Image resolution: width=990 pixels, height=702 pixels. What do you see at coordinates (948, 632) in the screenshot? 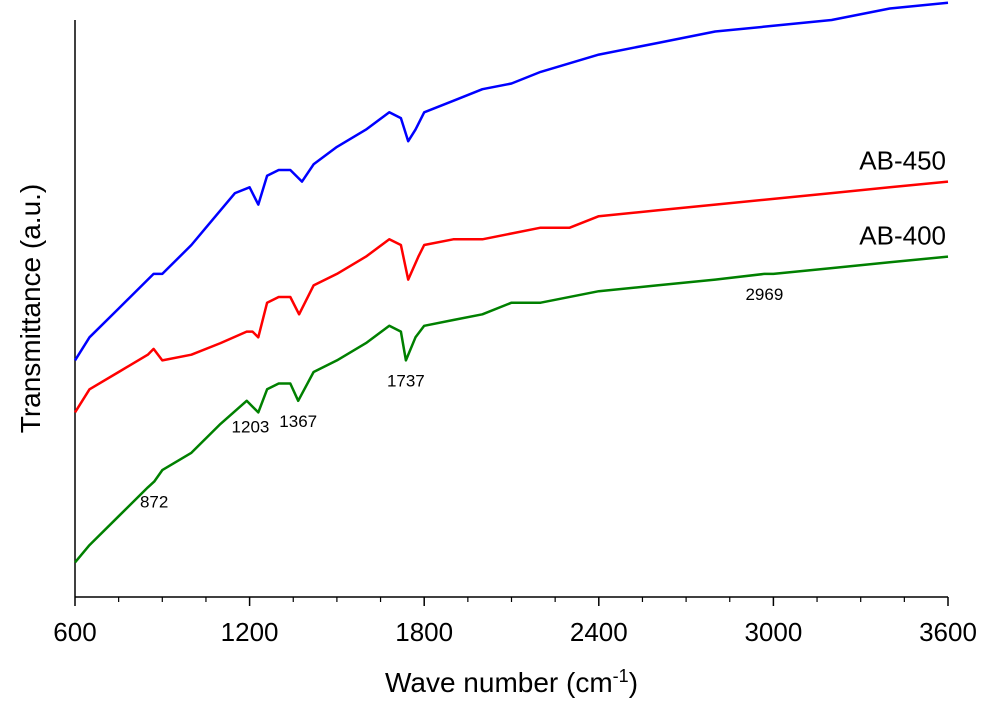
I see `x-tick-label: 3600` at bounding box center [948, 632].